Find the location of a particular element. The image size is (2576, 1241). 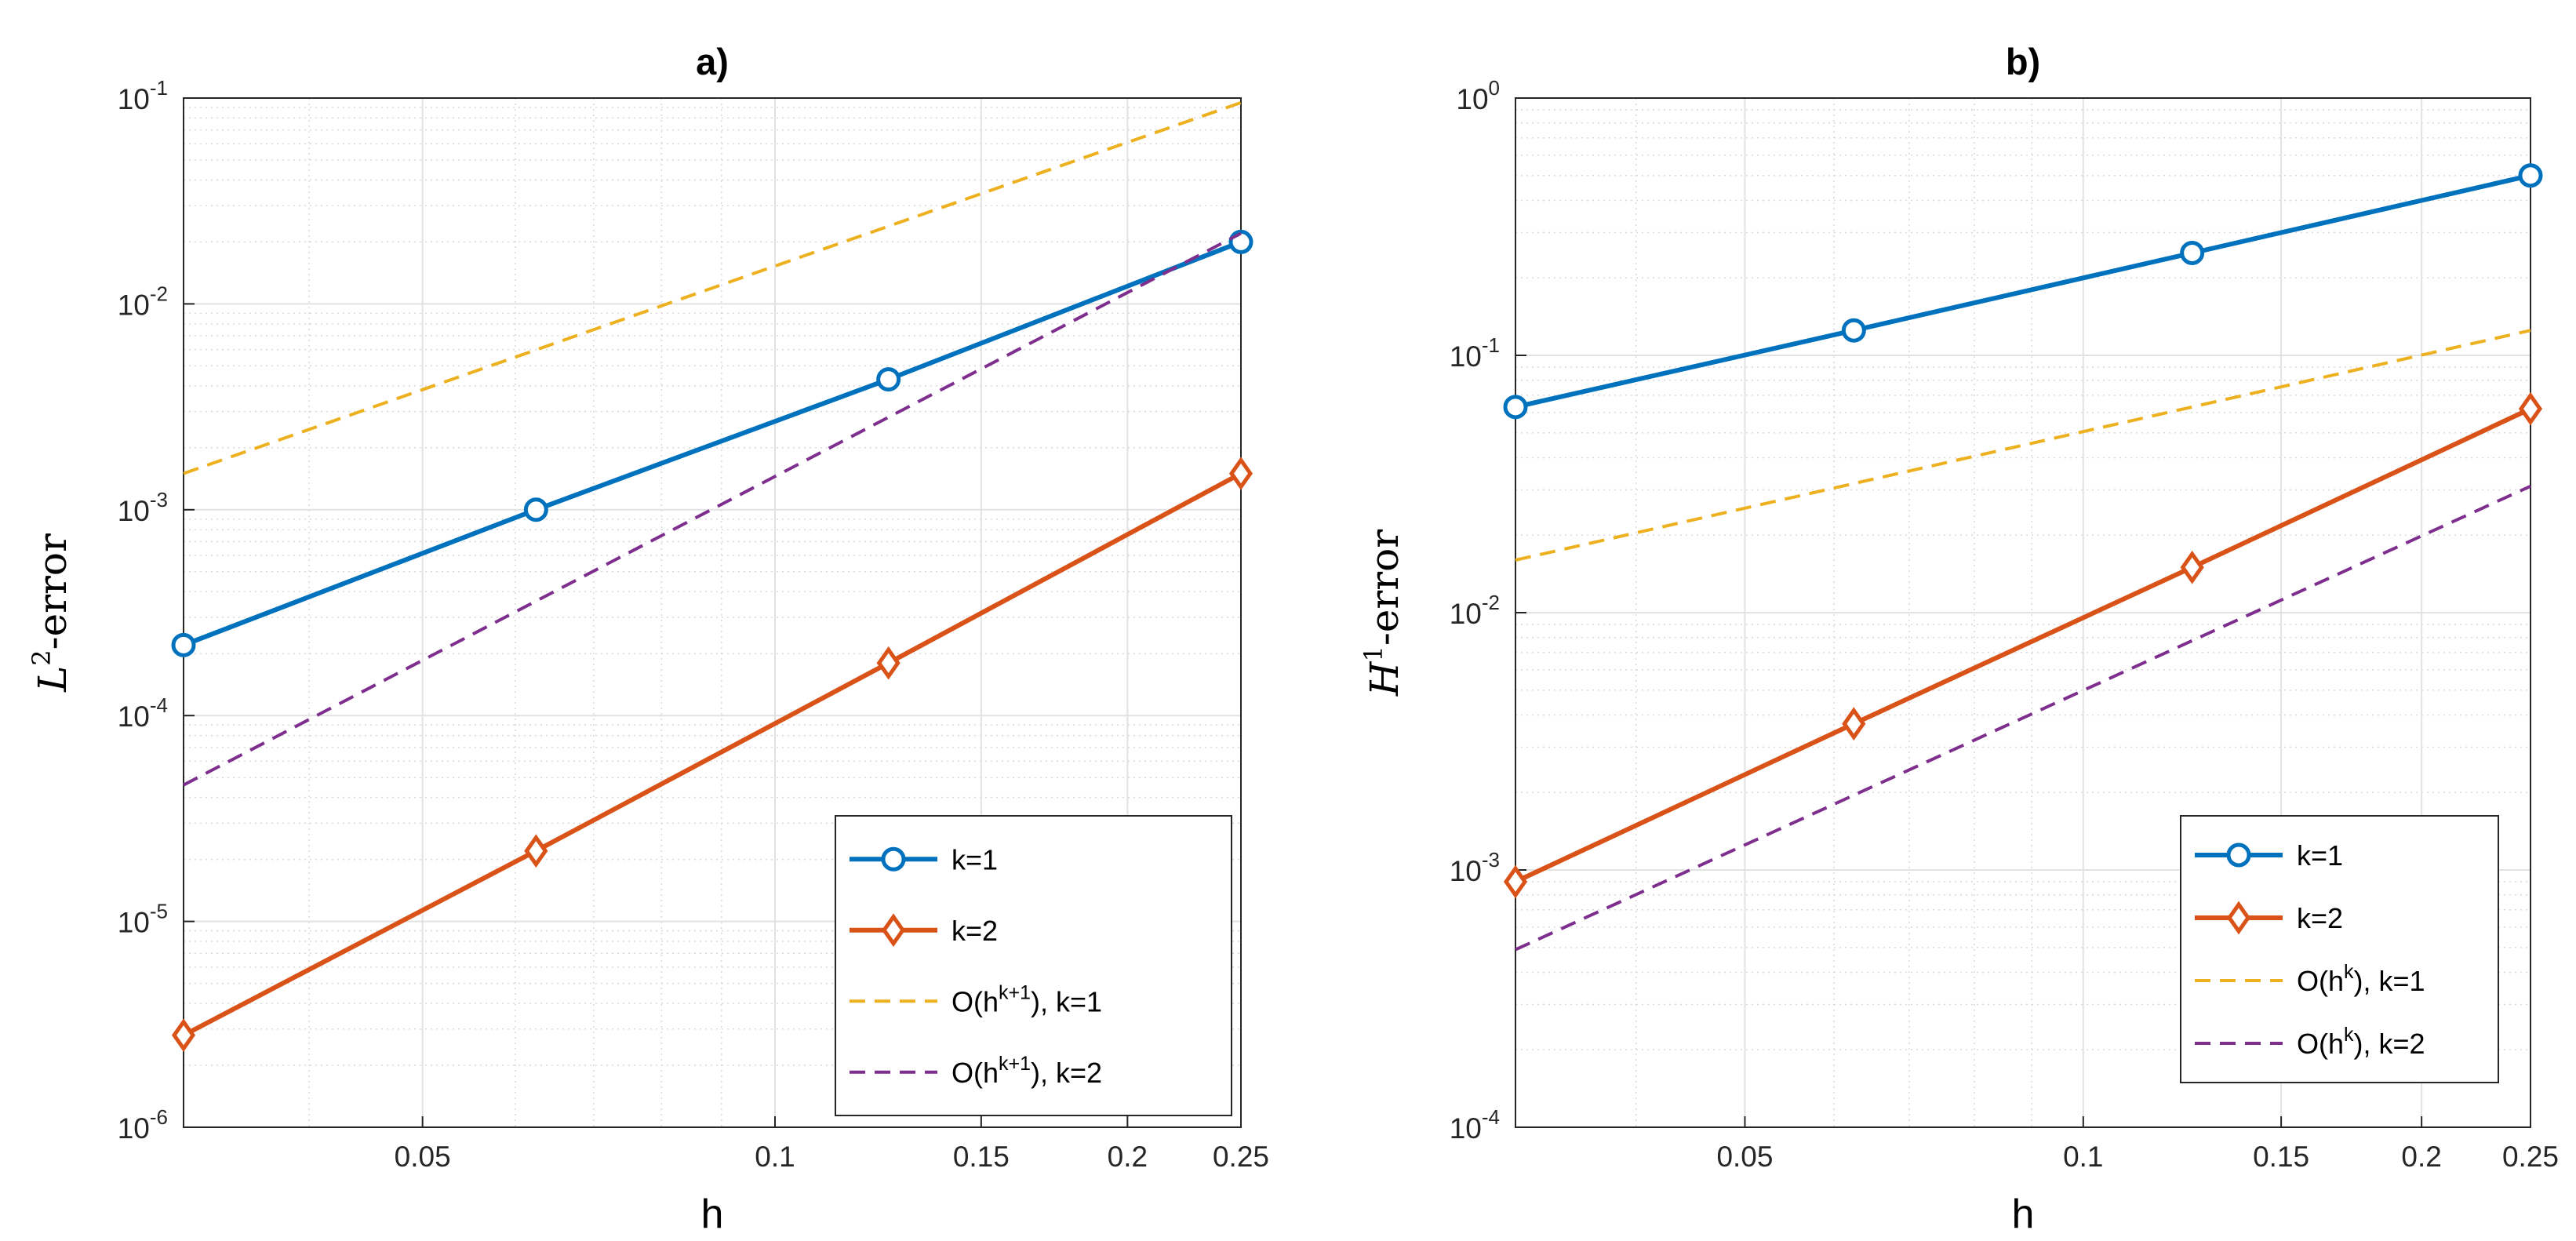

legend-label: O(hk+1), k=1 is located at coordinates (1026, 999).